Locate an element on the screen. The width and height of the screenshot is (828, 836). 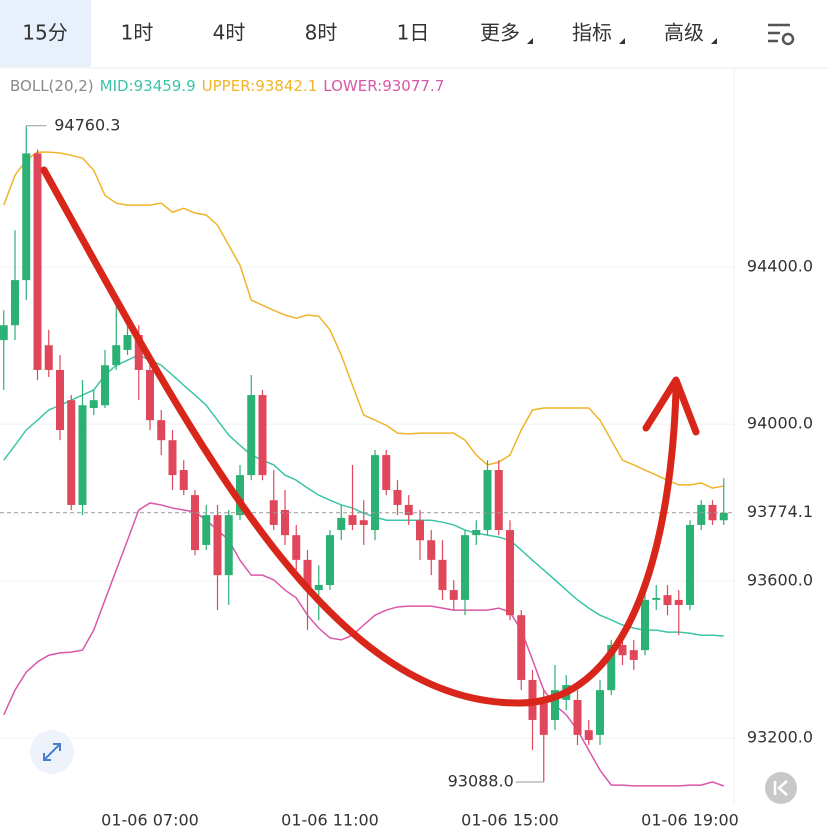
tab: 指标 is located at coordinates (592, 33).